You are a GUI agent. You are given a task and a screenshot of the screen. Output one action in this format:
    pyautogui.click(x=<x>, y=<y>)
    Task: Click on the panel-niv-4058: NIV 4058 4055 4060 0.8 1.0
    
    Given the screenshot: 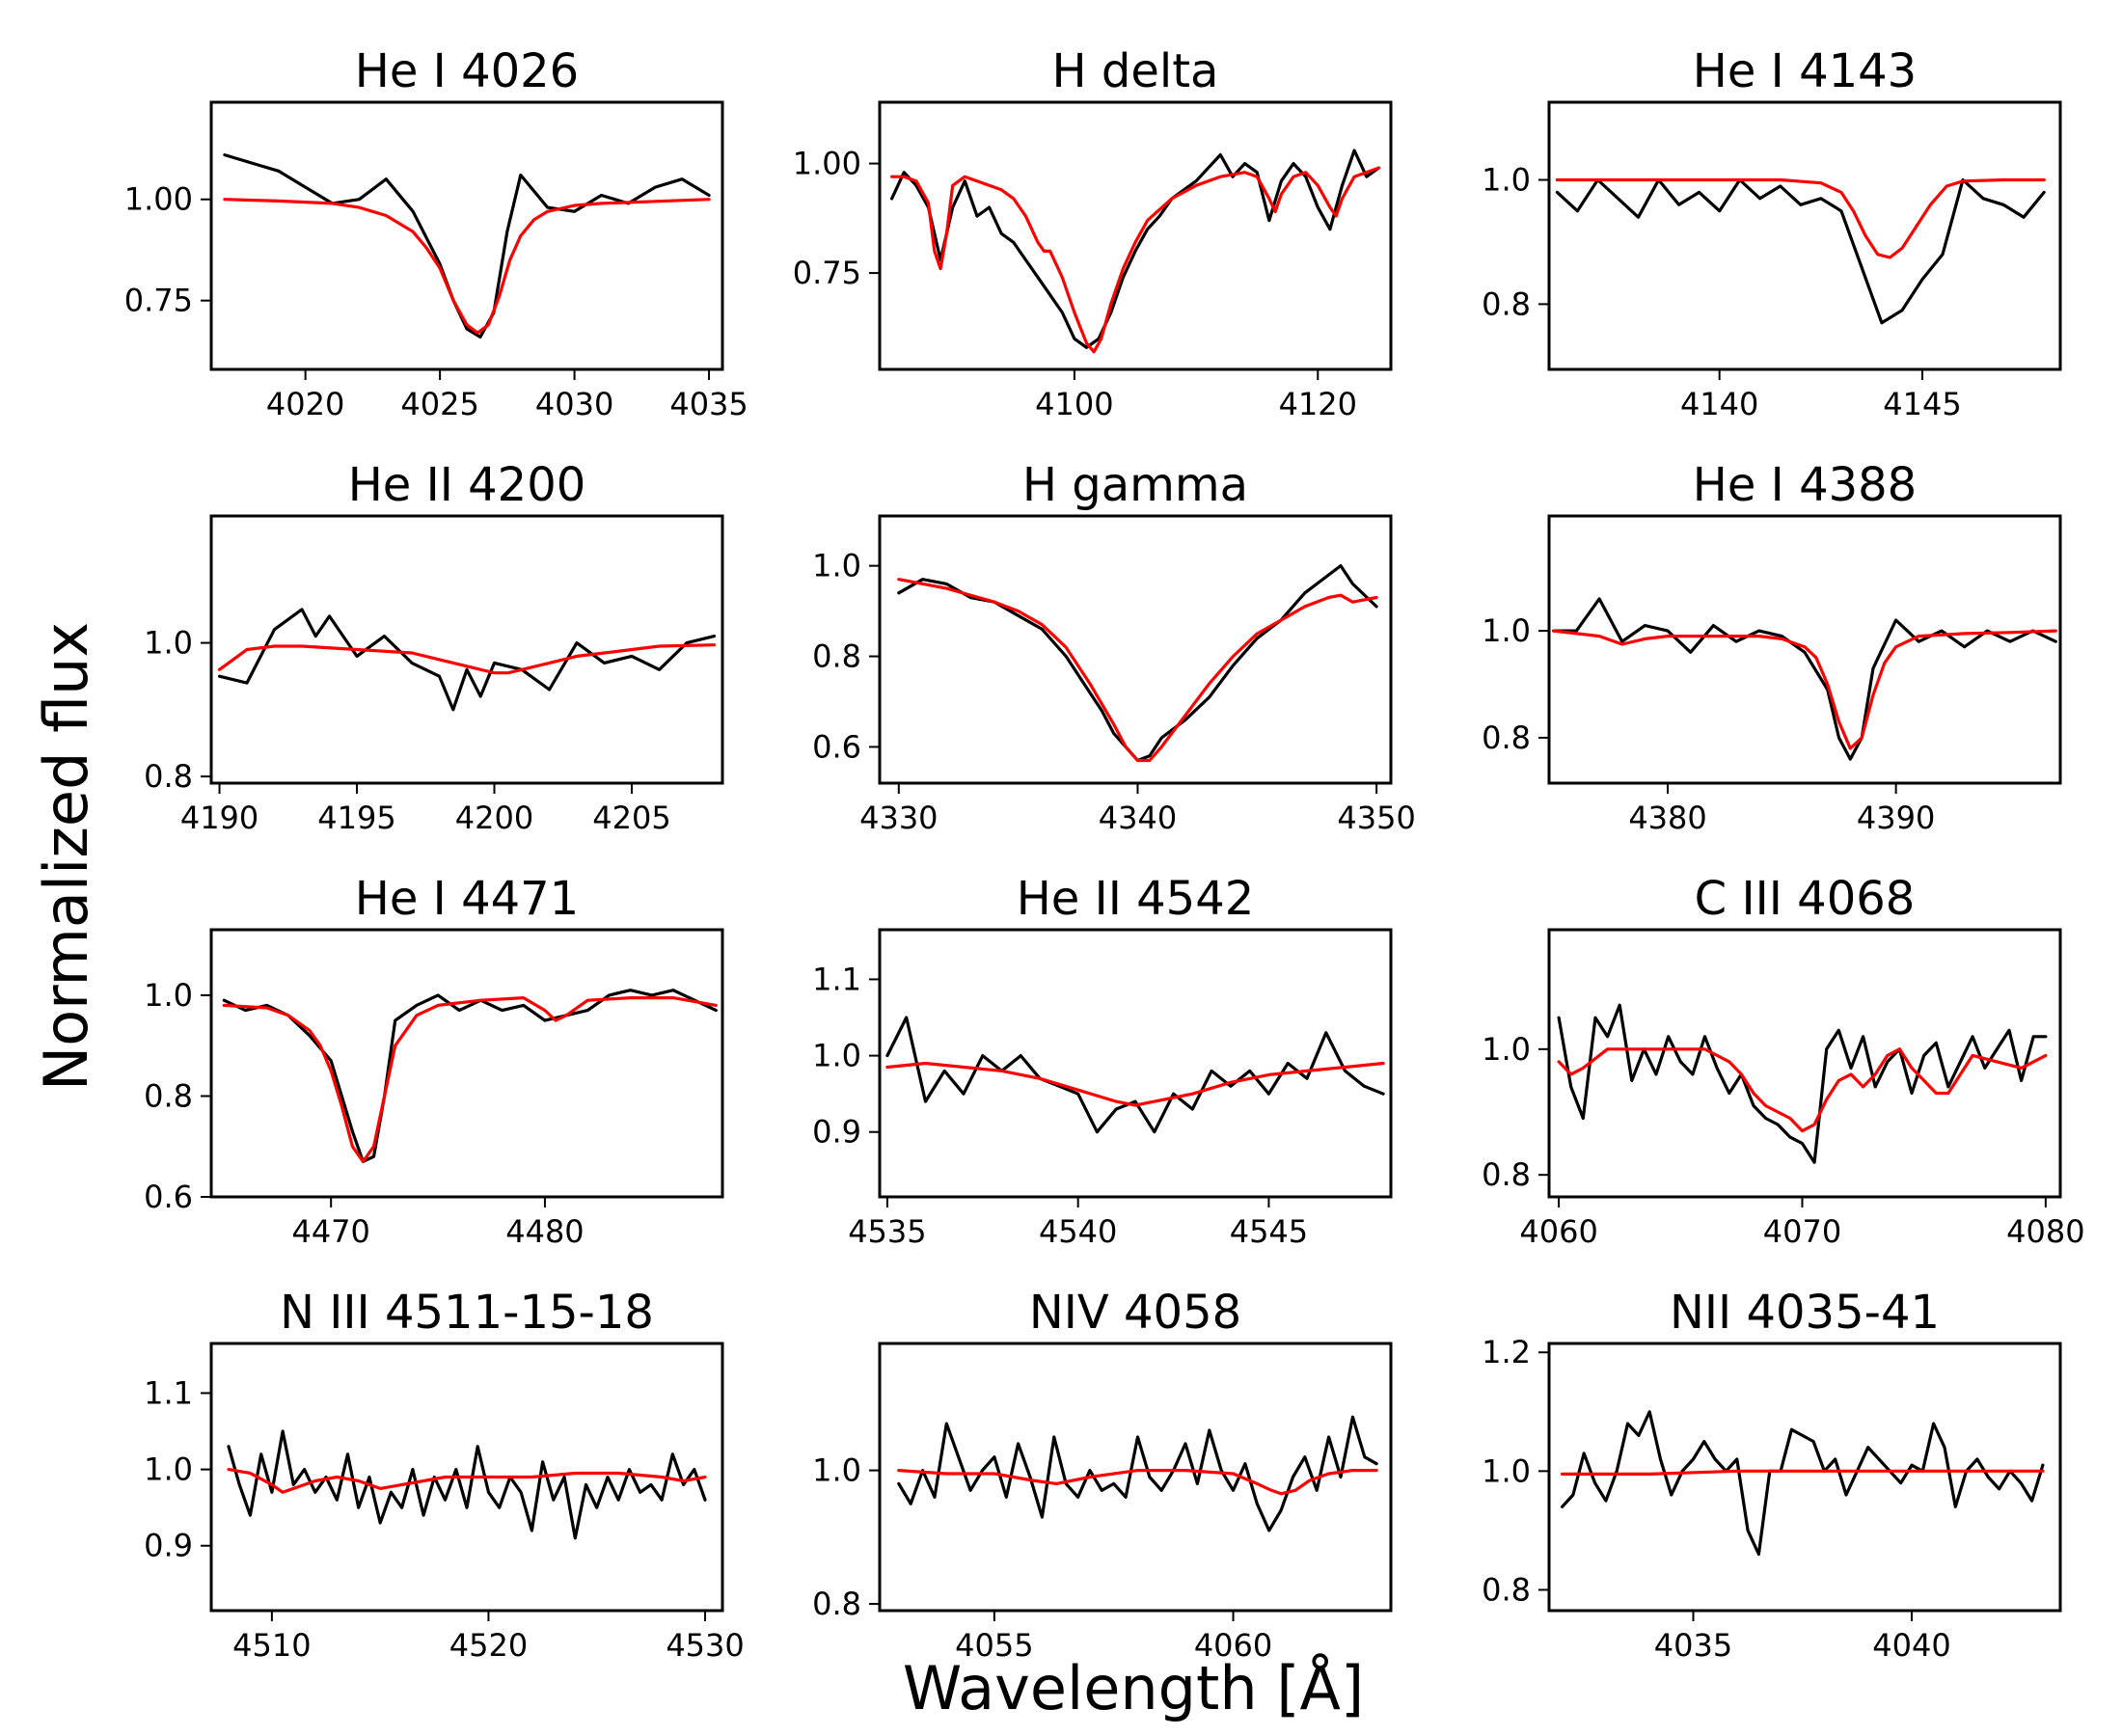 What is the action you would take?
    pyautogui.click(x=1103, y=1475)
    